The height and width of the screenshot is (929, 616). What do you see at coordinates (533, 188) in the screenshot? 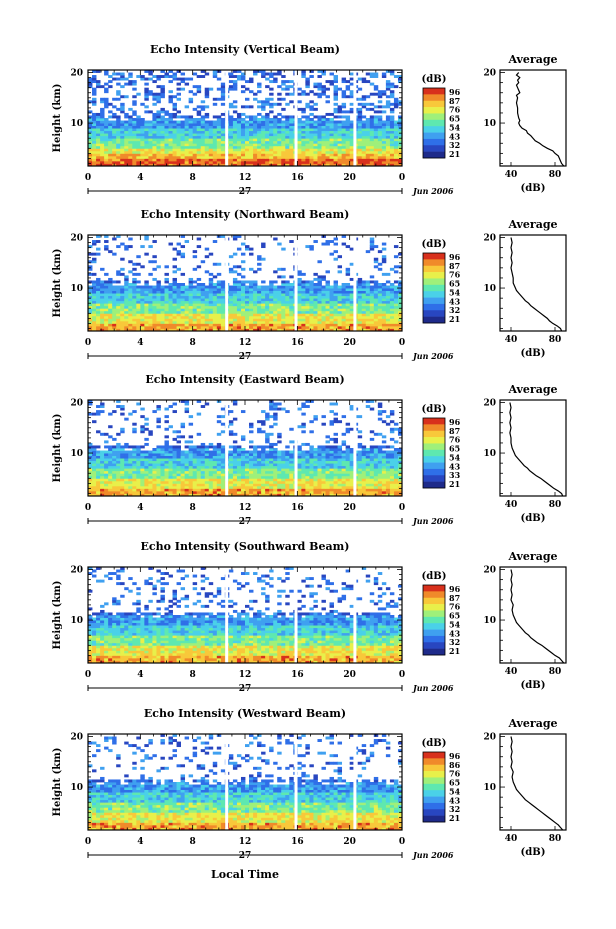
I see `average-x-label: (dB)` at bounding box center [533, 188].